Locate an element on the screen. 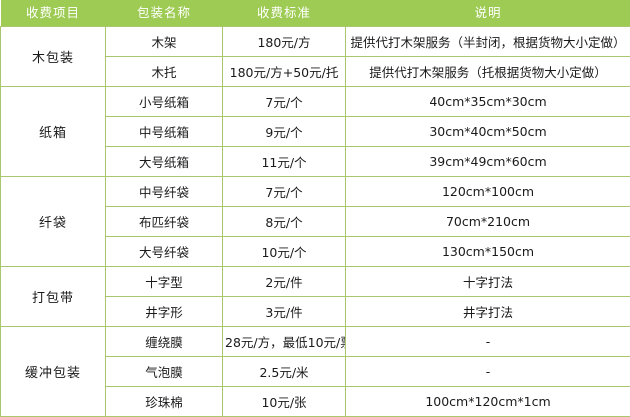 Image resolution: width=630 pixels, height=417 pixels. charge-standard-cell: 2.5元/米 is located at coordinates (284, 372).